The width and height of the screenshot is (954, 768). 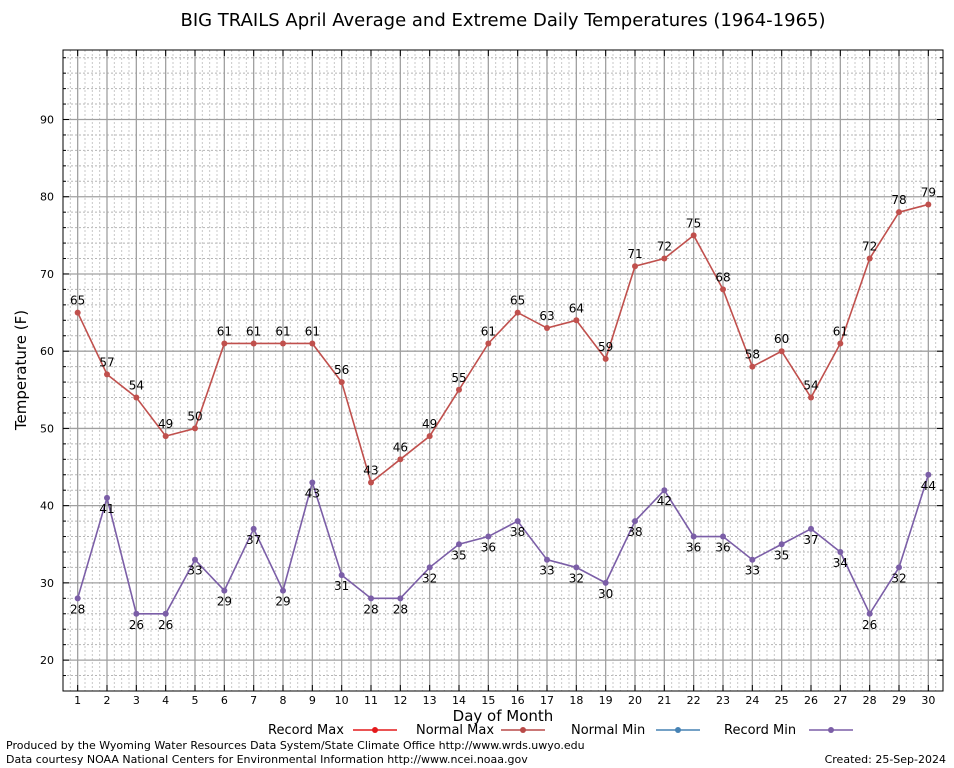 I want to click on x-tick-label: 13, so click(x=430, y=700).